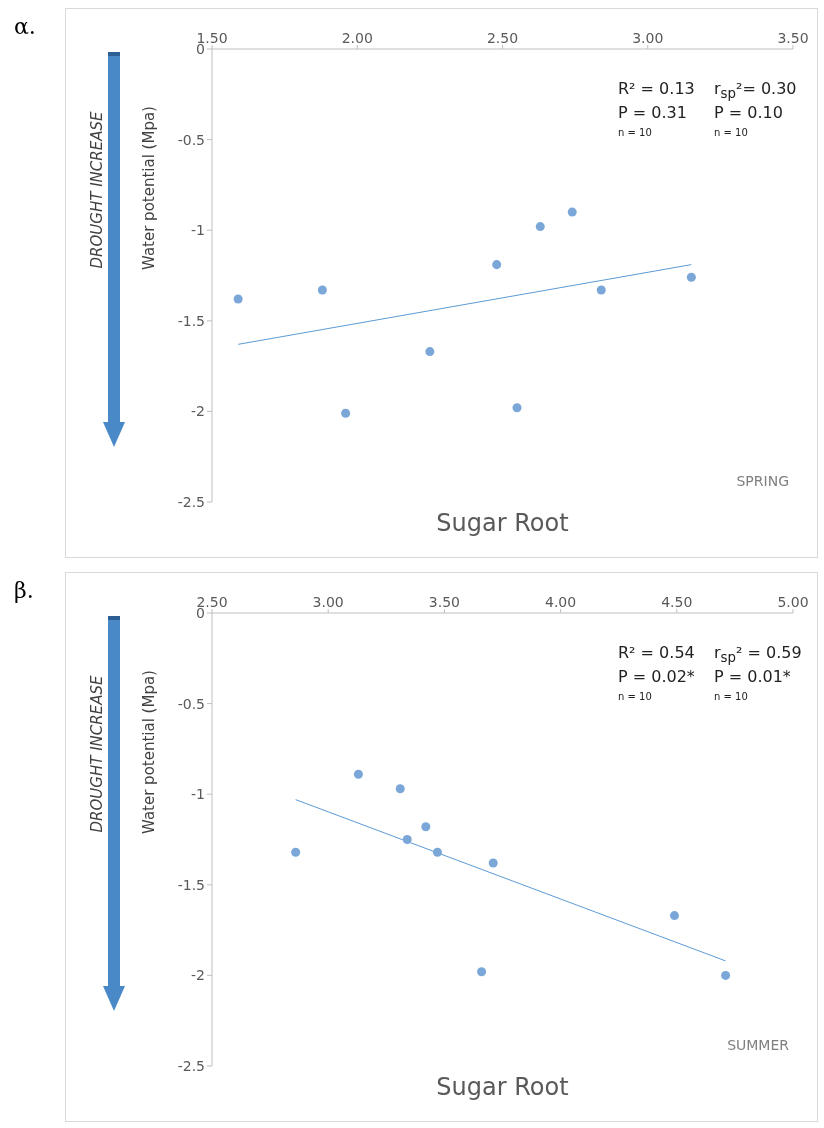 The height and width of the screenshot is (1128, 824). I want to click on text: β., so click(24, 590).